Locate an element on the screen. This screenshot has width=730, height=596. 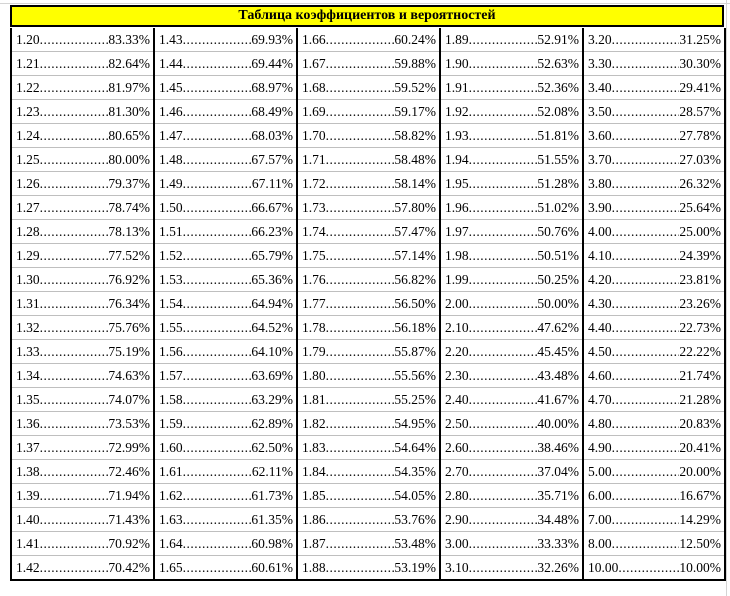
table-cell: 3.10 32.26% is located at coordinates (511, 568).